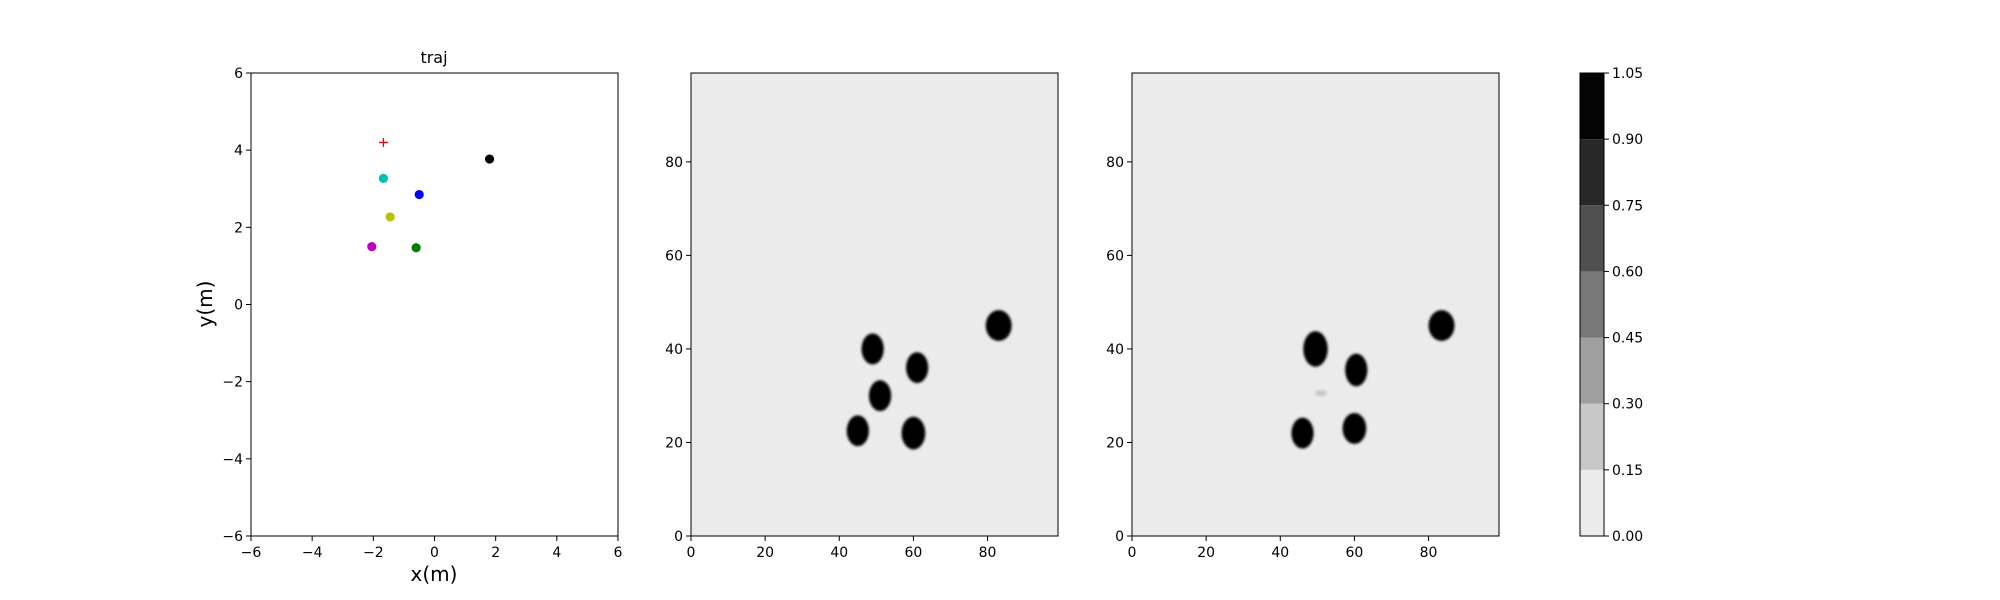  What do you see at coordinates (431, 195) in the screenshot?
I see `trajectory-points` at bounding box center [431, 195].